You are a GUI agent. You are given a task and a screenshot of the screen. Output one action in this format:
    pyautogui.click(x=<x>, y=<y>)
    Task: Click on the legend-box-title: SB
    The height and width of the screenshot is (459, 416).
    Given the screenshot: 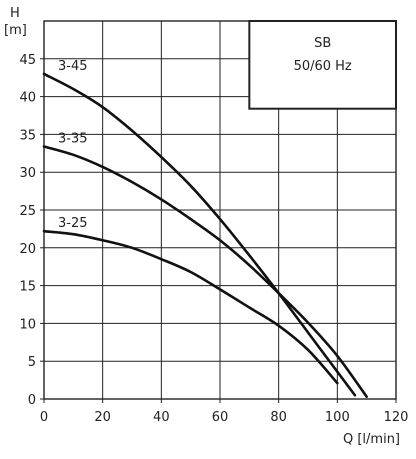 What is the action you would take?
    pyautogui.click(x=322, y=43)
    